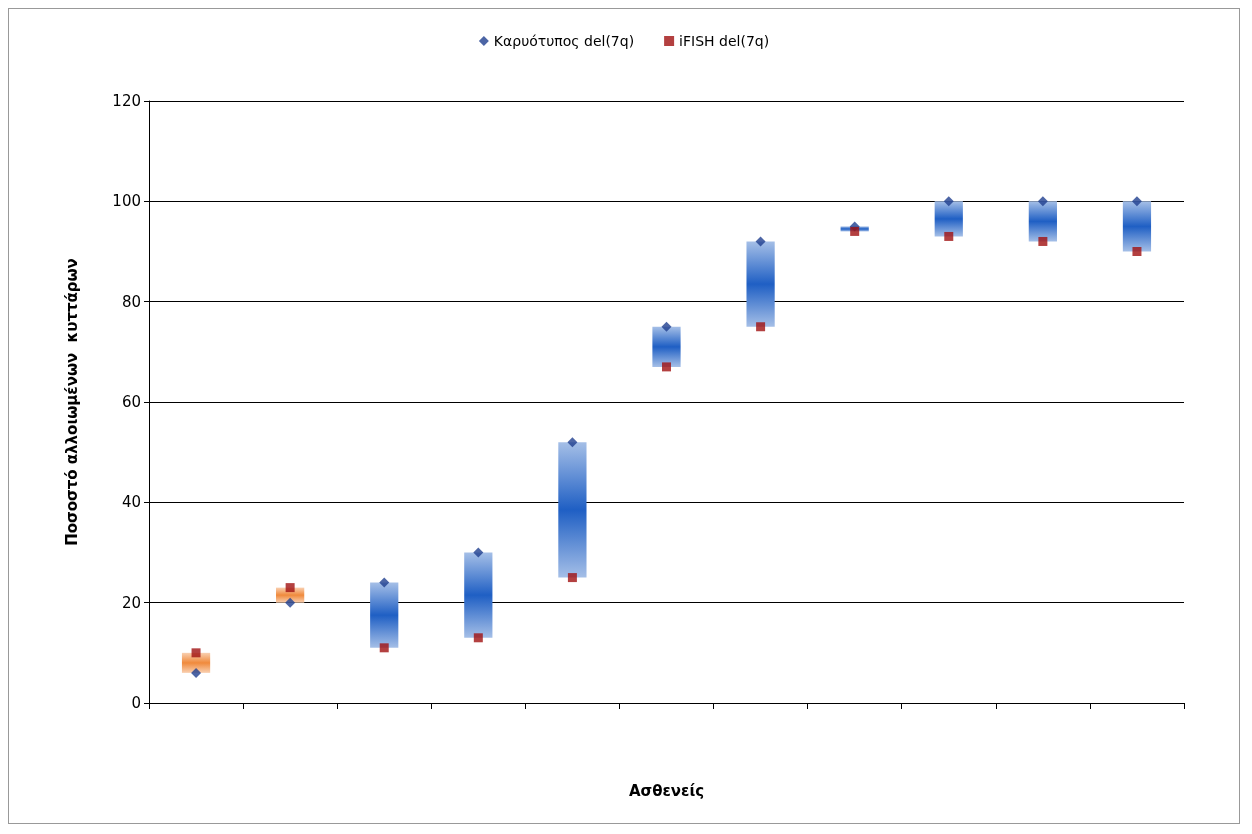  I want to click on y-tick-label: 100, so click(126, 201).